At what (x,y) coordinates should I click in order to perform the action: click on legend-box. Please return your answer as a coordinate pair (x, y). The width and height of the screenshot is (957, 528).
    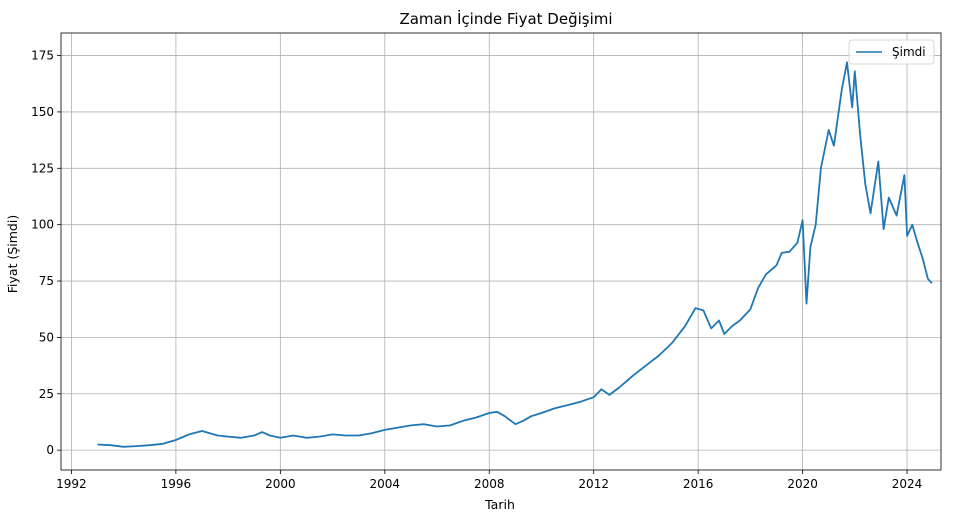
    Looking at the image, I should click on (891, 52).